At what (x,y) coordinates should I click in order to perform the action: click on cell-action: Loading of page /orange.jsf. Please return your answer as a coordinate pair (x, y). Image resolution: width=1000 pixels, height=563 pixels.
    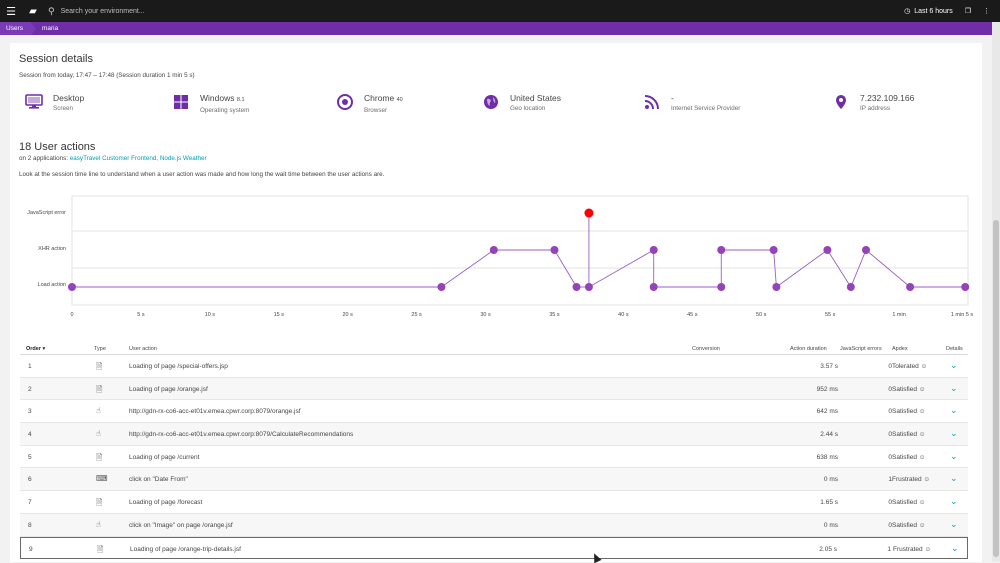
    Looking at the image, I should click on (168, 389).